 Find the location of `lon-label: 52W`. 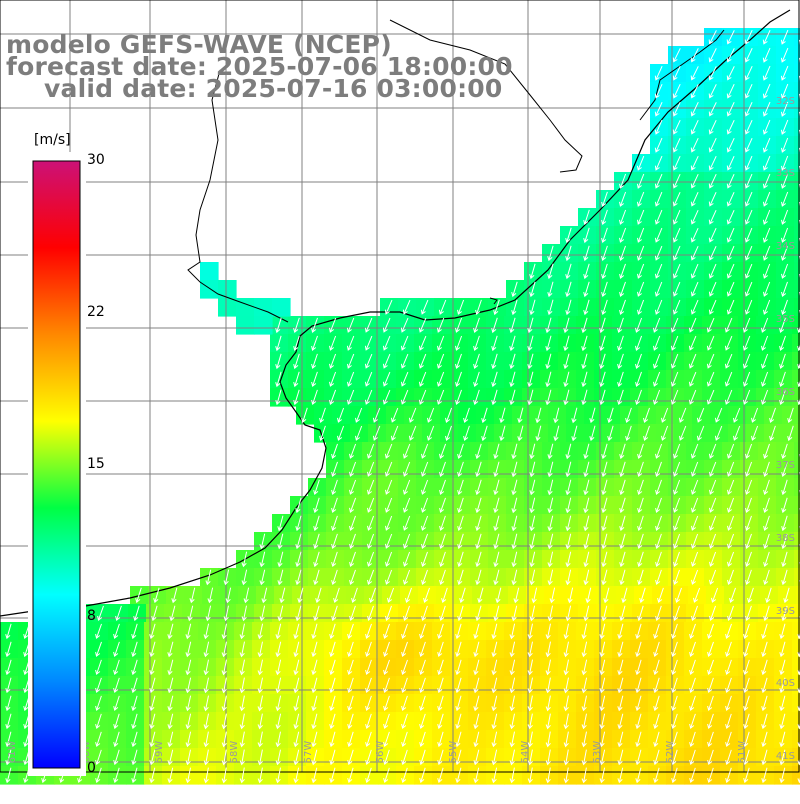

lon-label: 52W is located at coordinates (670, 752).